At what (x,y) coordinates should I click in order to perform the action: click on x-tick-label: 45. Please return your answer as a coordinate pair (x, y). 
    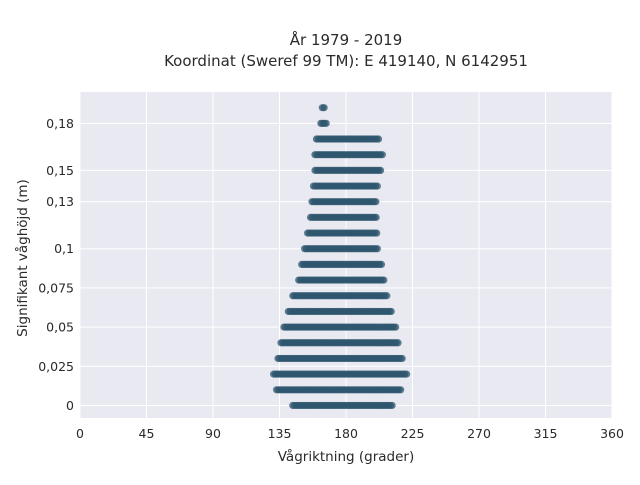
    Looking at the image, I should click on (147, 433).